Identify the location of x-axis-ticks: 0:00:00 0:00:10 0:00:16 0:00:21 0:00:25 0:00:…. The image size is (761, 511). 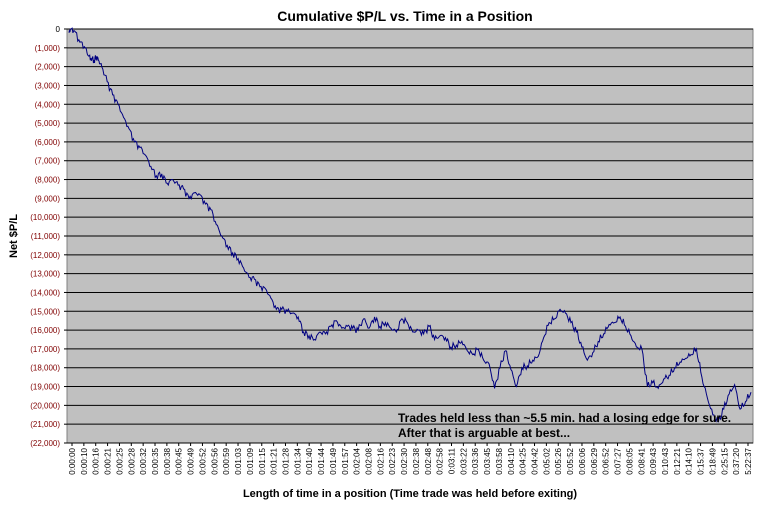
(410, 459).